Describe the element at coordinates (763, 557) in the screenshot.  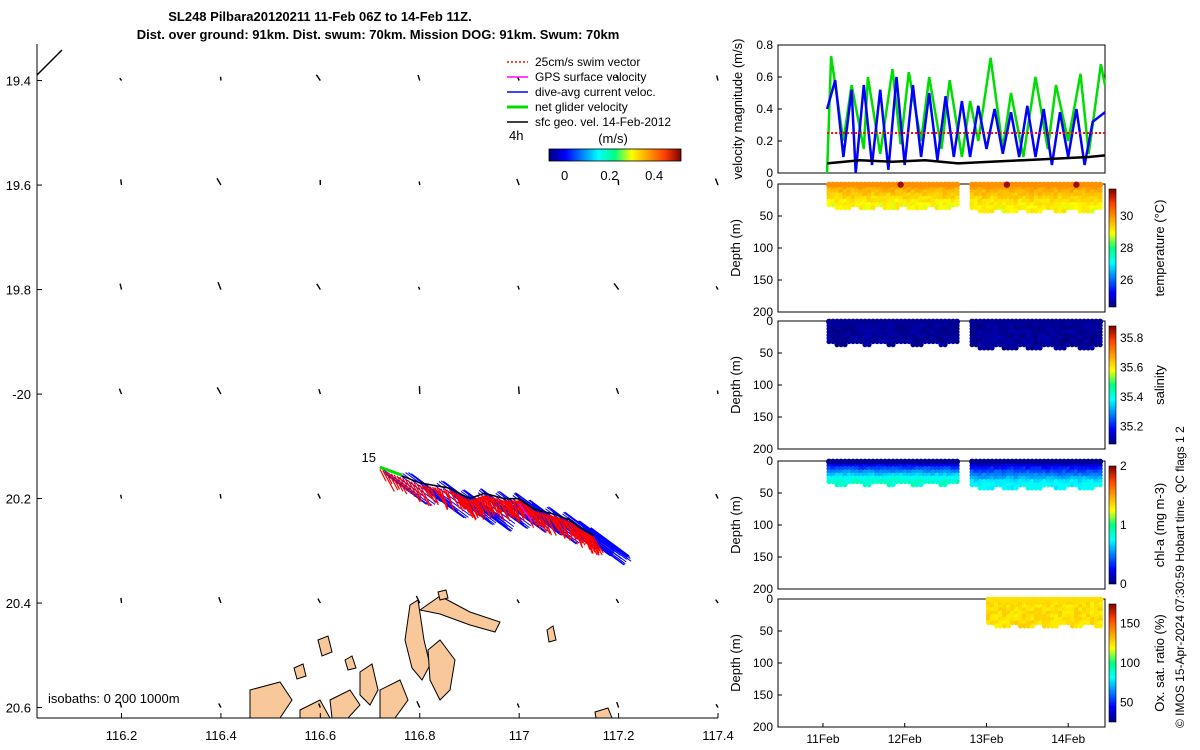
I see `profile-y-tick-label: 150` at that location.